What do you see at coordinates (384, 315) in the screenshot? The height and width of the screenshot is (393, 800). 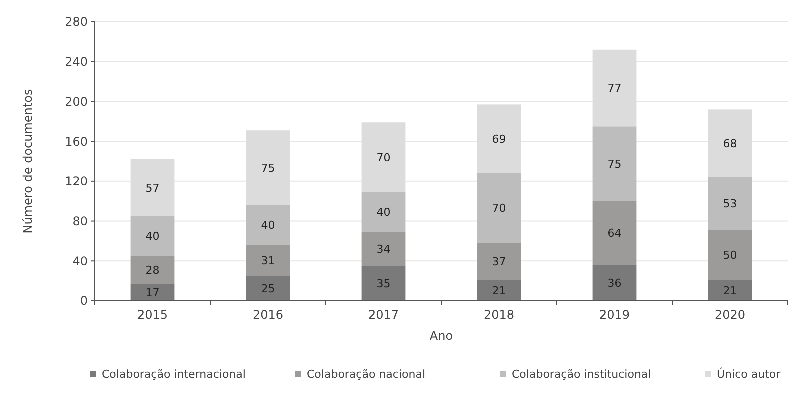 I see `x-tick-label: 2017` at bounding box center [384, 315].